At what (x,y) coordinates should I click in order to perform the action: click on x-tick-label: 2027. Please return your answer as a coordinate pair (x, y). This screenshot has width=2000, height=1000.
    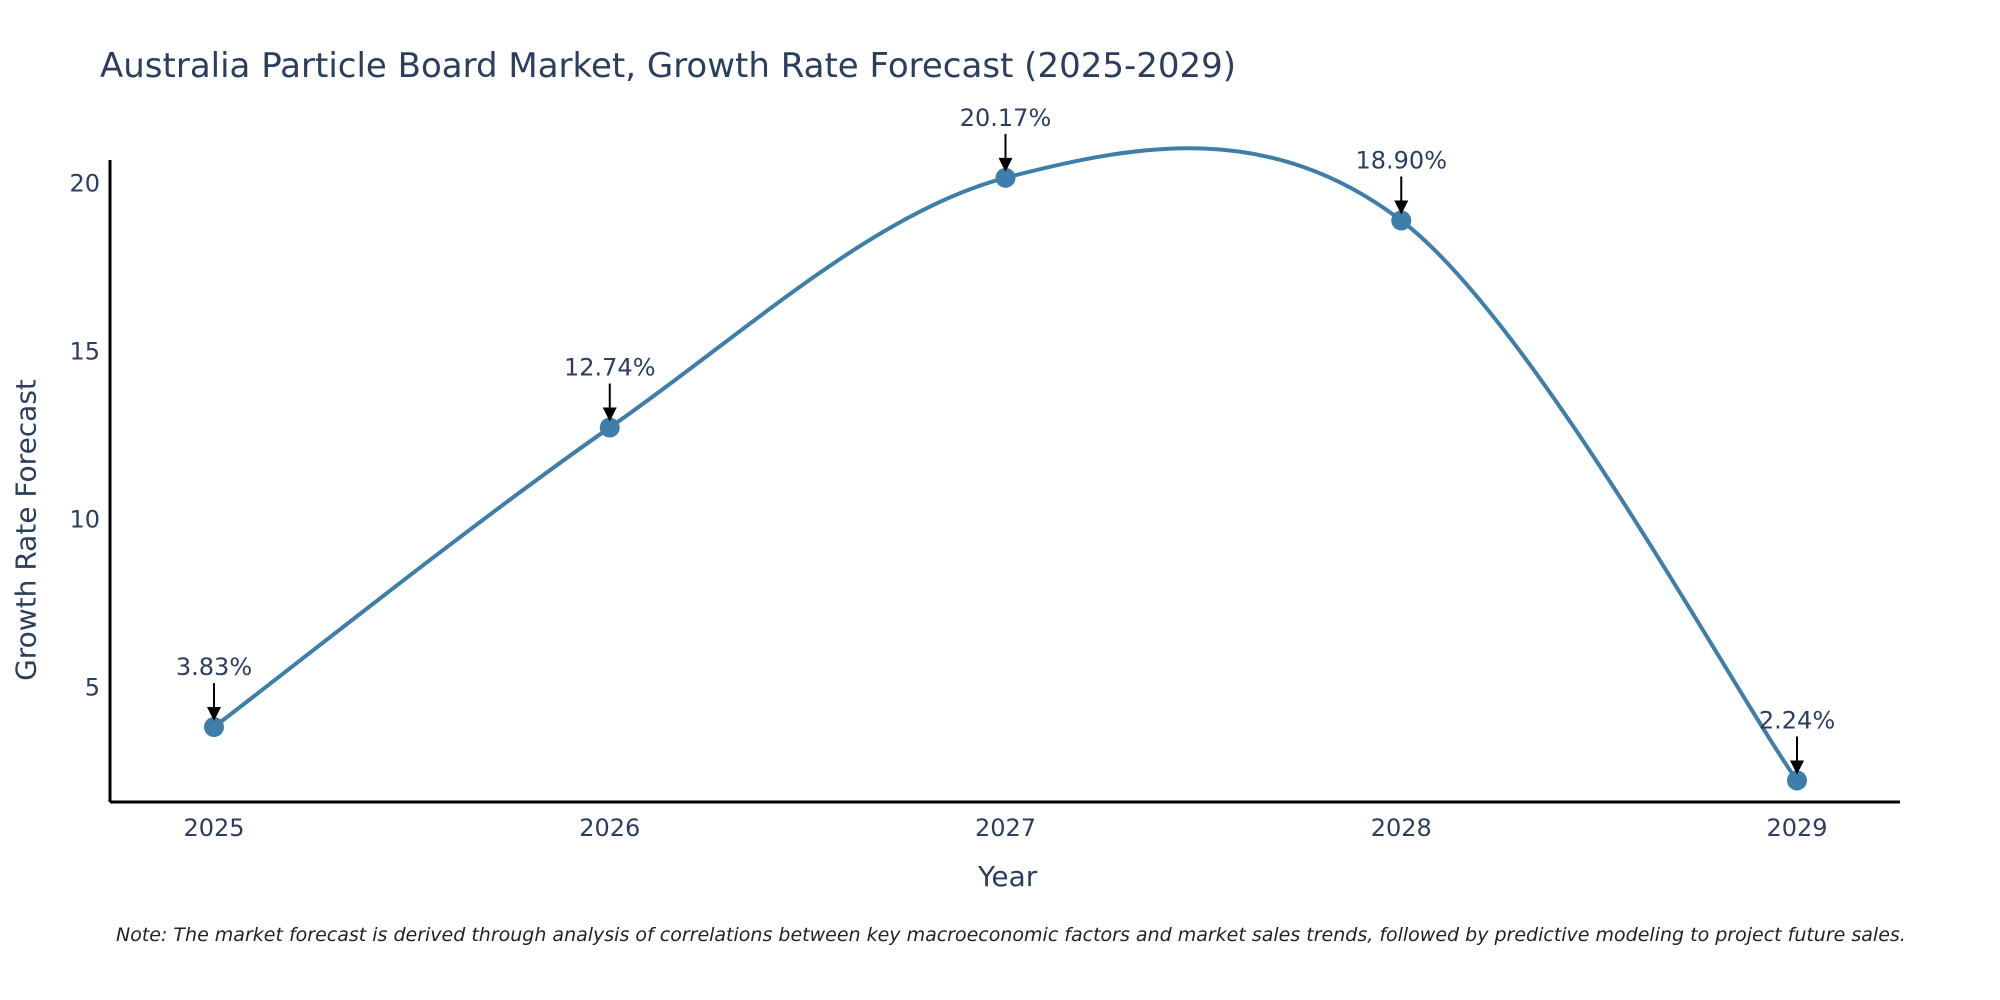
    Looking at the image, I should click on (1005, 828).